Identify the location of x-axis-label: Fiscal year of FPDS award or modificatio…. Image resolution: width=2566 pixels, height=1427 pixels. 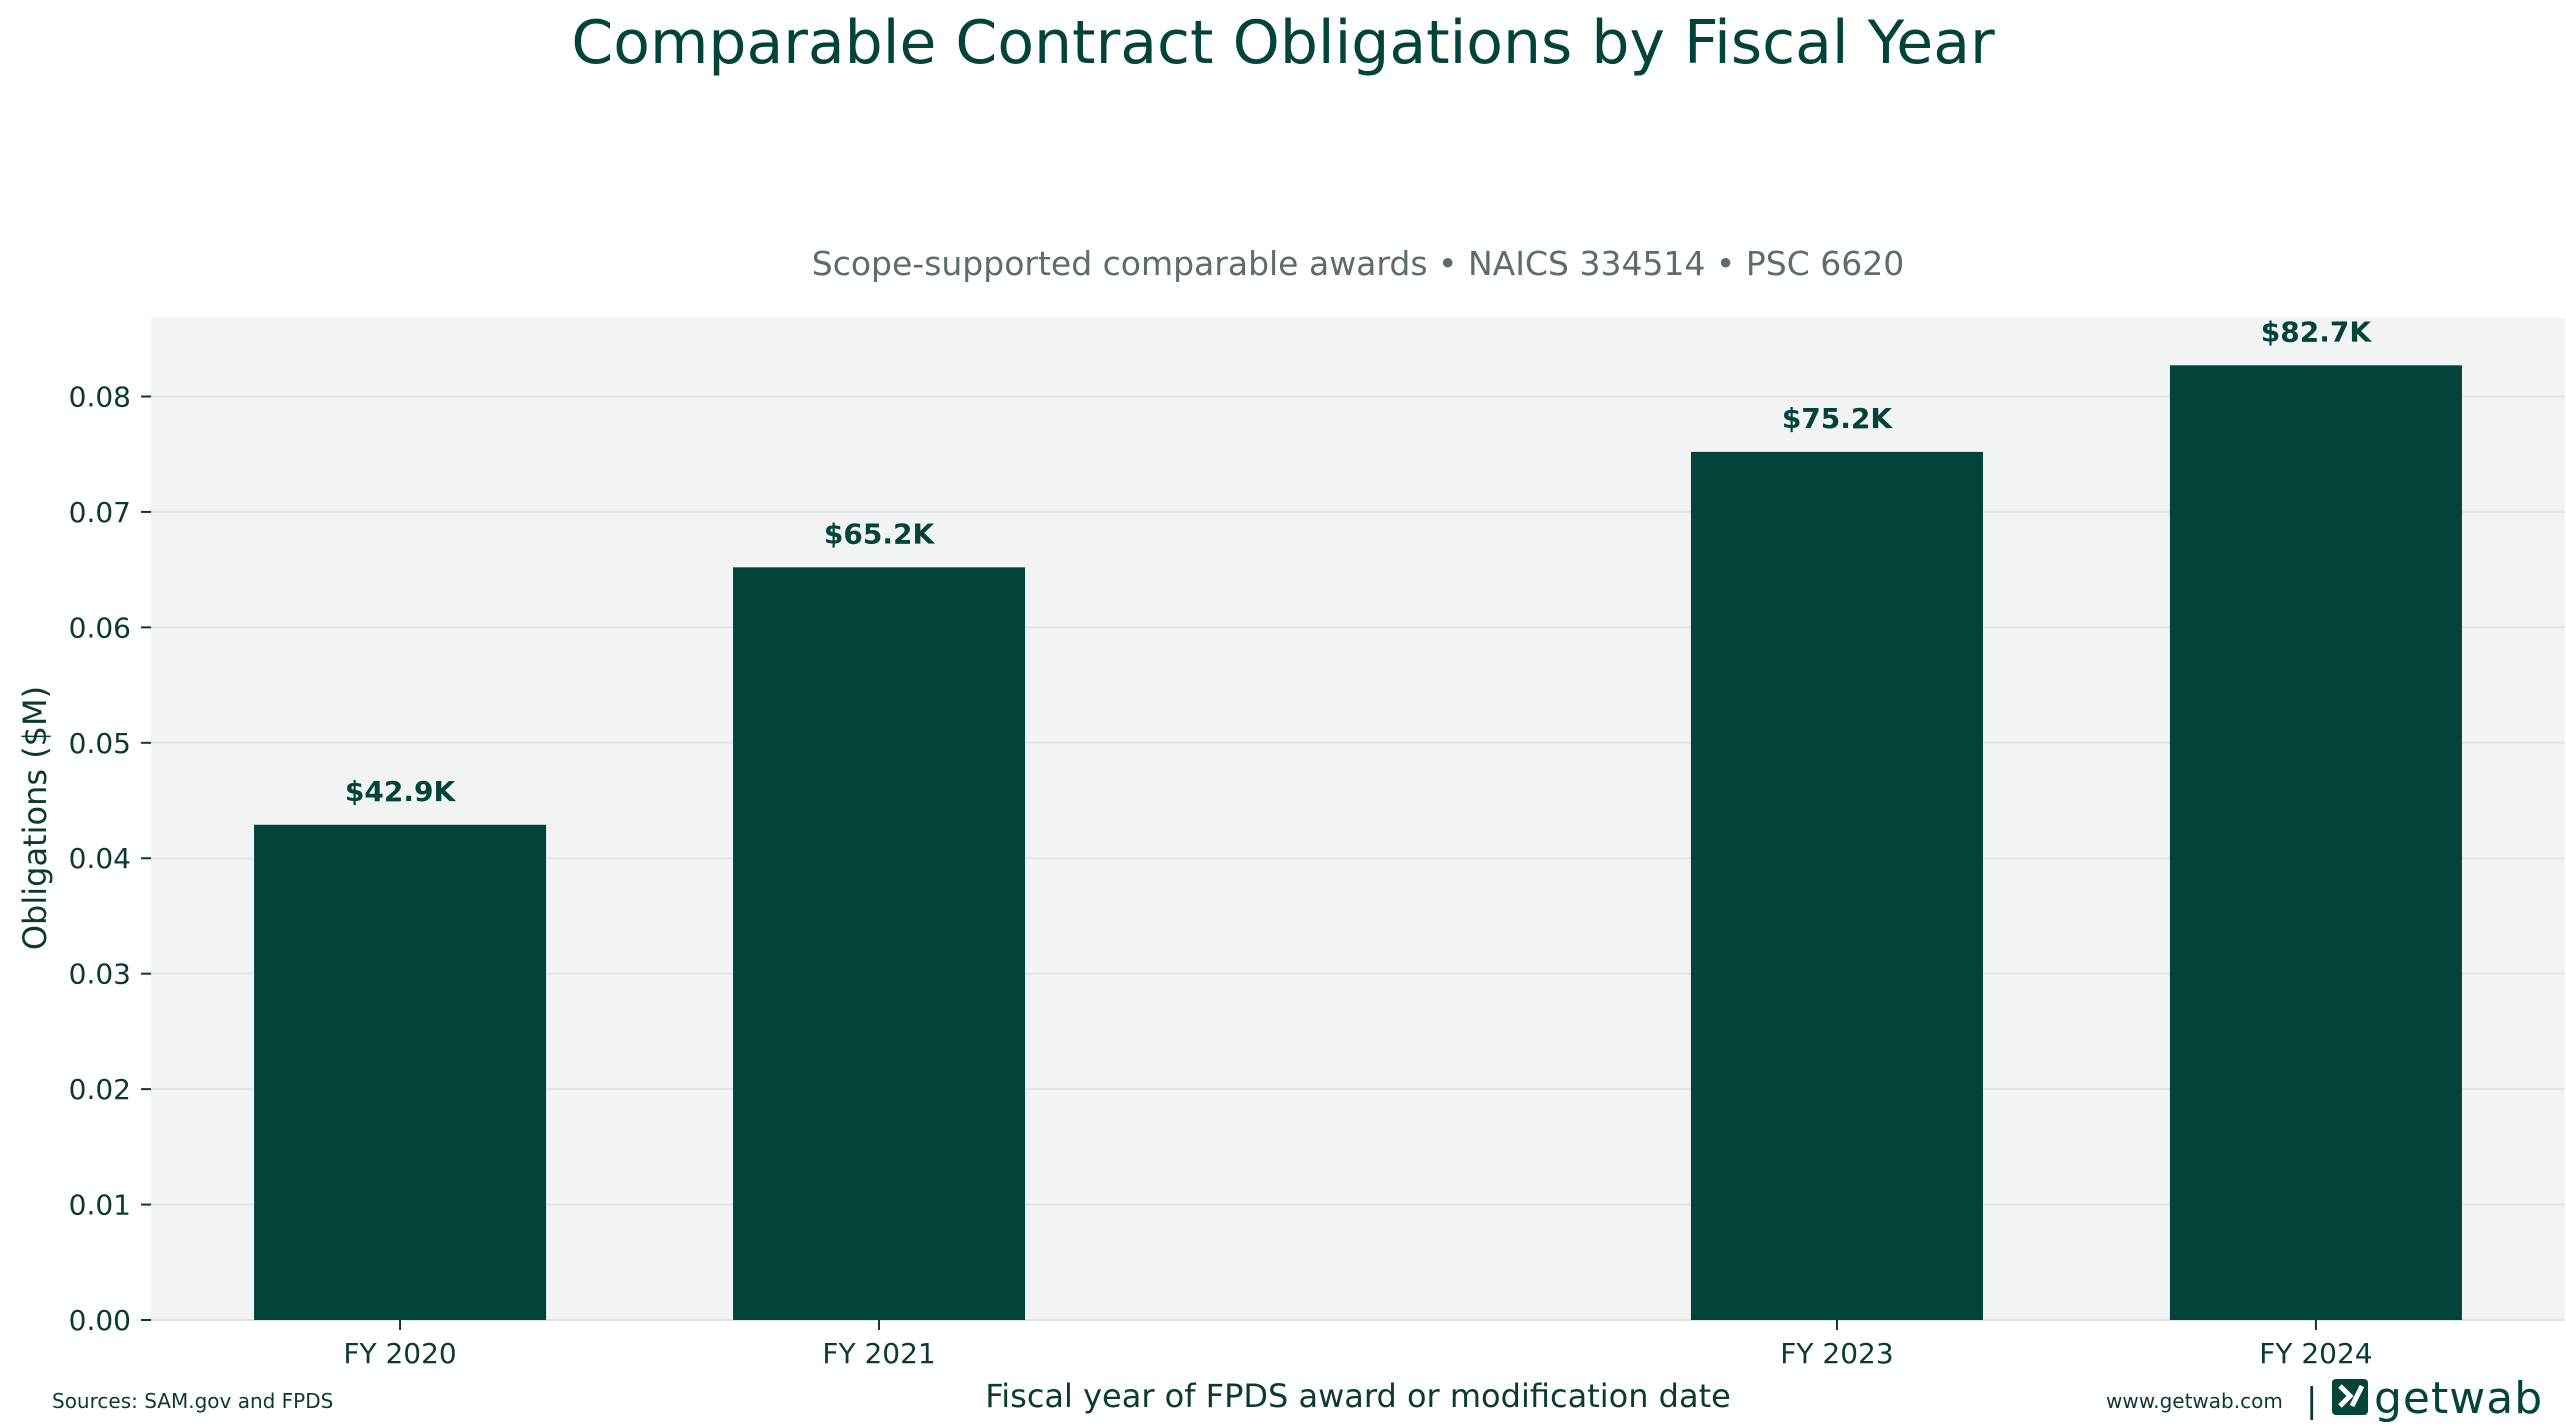
(1358, 1396).